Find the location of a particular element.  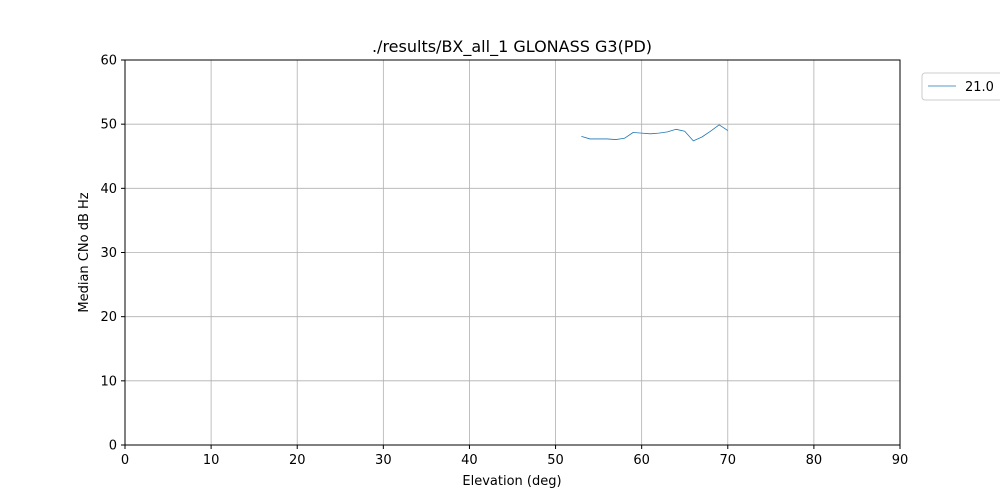

series-layer is located at coordinates (655, 133).